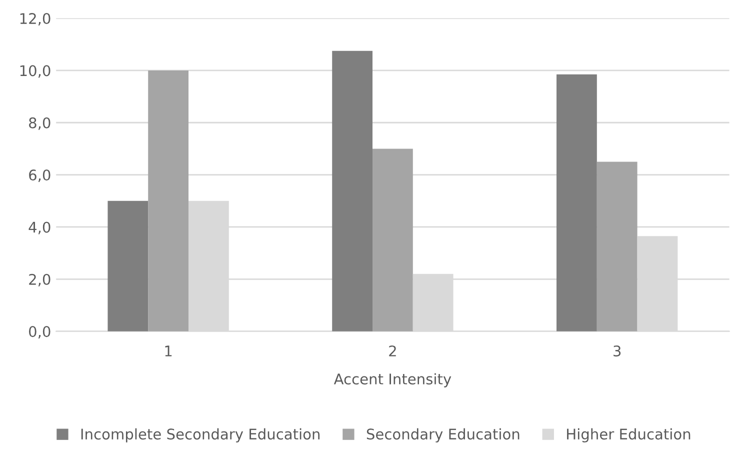  What do you see at coordinates (39, 176) in the screenshot?
I see `y-tick-label: 6,0` at bounding box center [39, 176].